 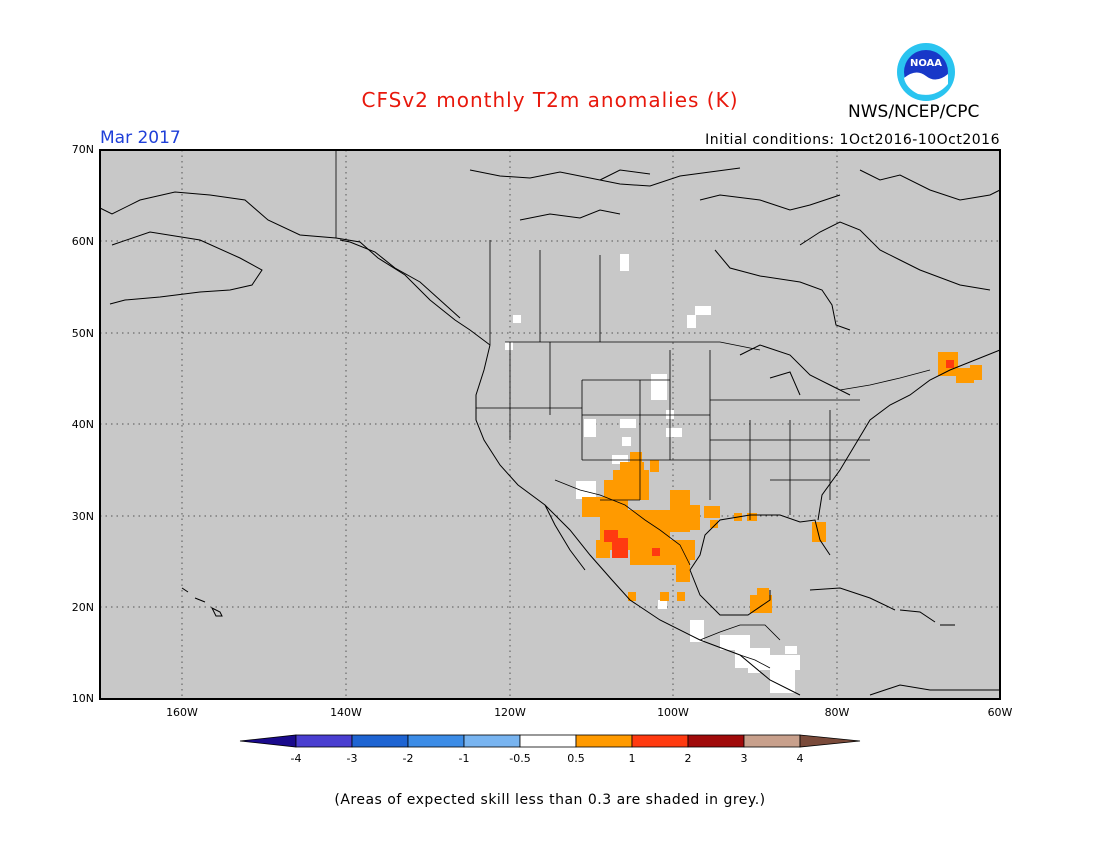 What do you see at coordinates (82, 516) in the screenshot?
I see `lat-label-30n: 30N` at bounding box center [82, 516].